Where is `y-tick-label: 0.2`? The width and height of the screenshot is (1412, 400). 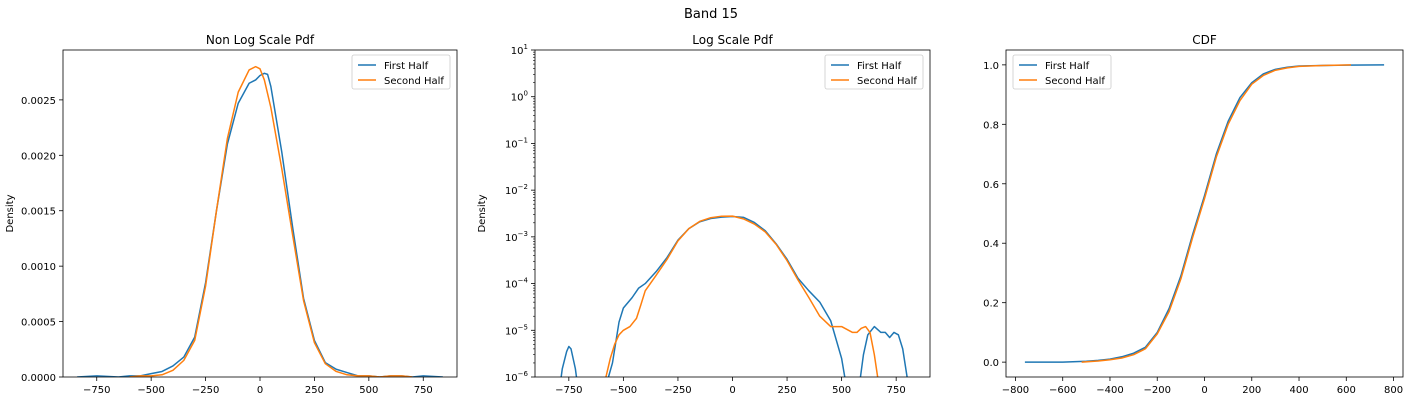 y-tick-label: 0.2 is located at coordinates (991, 304).